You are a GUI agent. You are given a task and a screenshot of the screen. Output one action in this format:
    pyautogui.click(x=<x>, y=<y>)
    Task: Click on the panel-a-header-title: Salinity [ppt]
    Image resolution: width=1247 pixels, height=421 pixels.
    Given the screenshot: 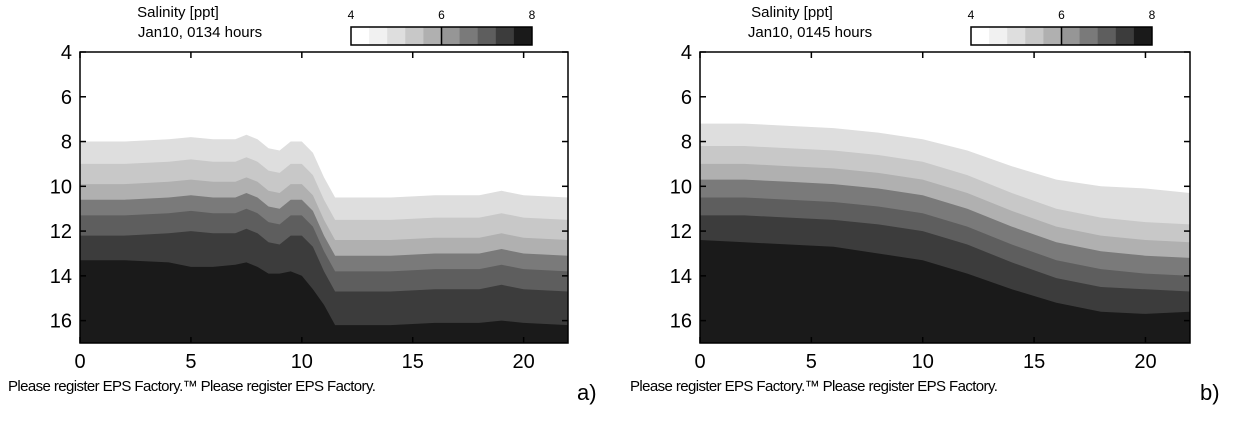 What is the action you would take?
    pyautogui.click(x=178, y=12)
    